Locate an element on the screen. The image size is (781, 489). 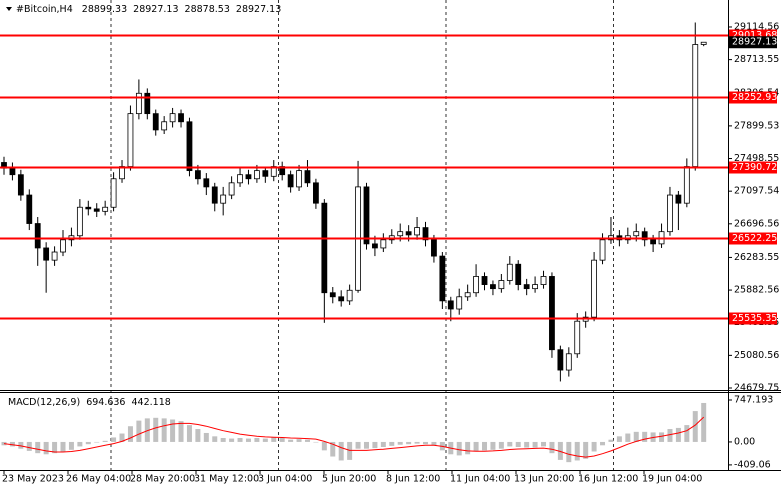
x-tick-label: 5 Jun 20:00 is located at coordinates (349, 479).